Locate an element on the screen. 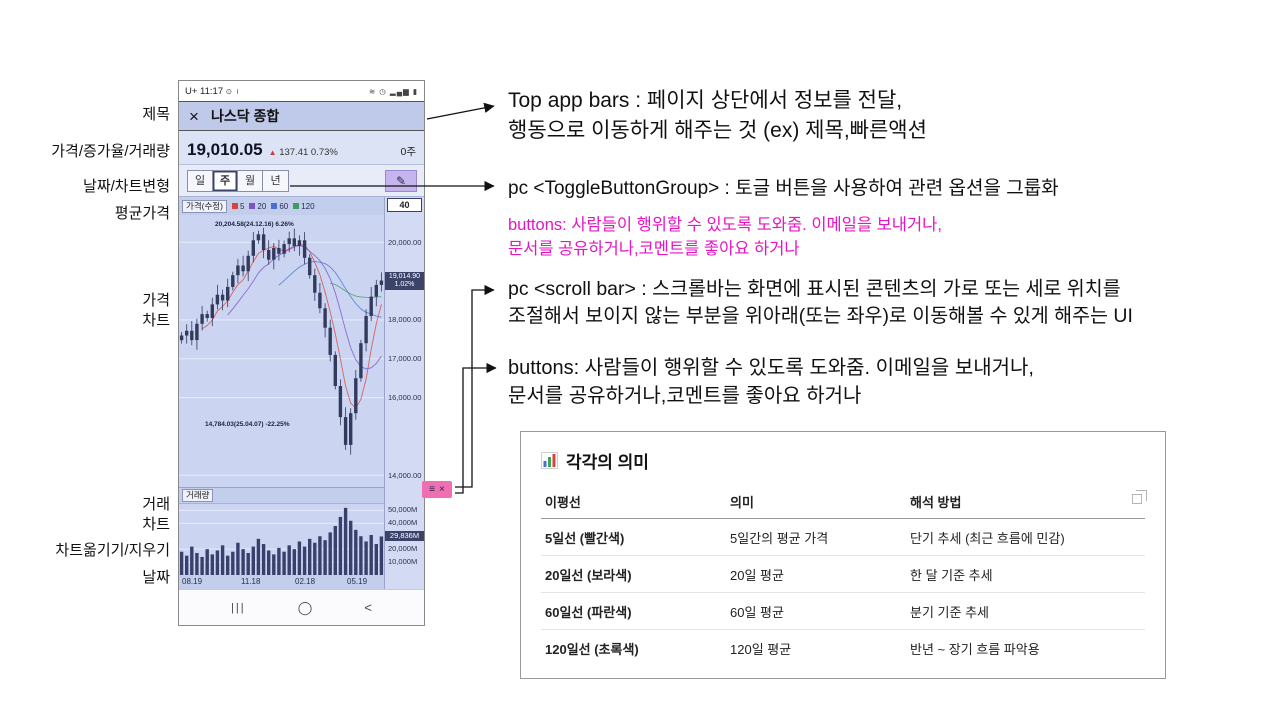 The height and width of the screenshot is (720, 1280). table-cell: 120일 평균 is located at coordinates (761, 649).